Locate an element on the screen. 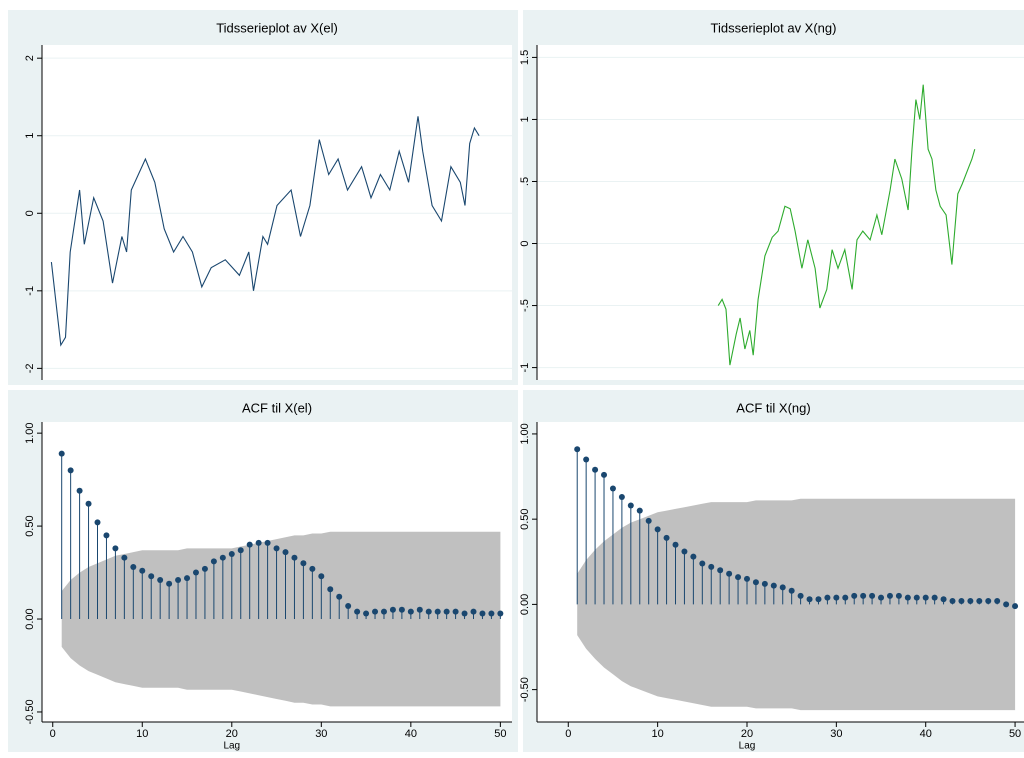 This screenshot has width=1024, height=758. chart-title: Tidsserieplot av X(el) is located at coordinates (277, 27).